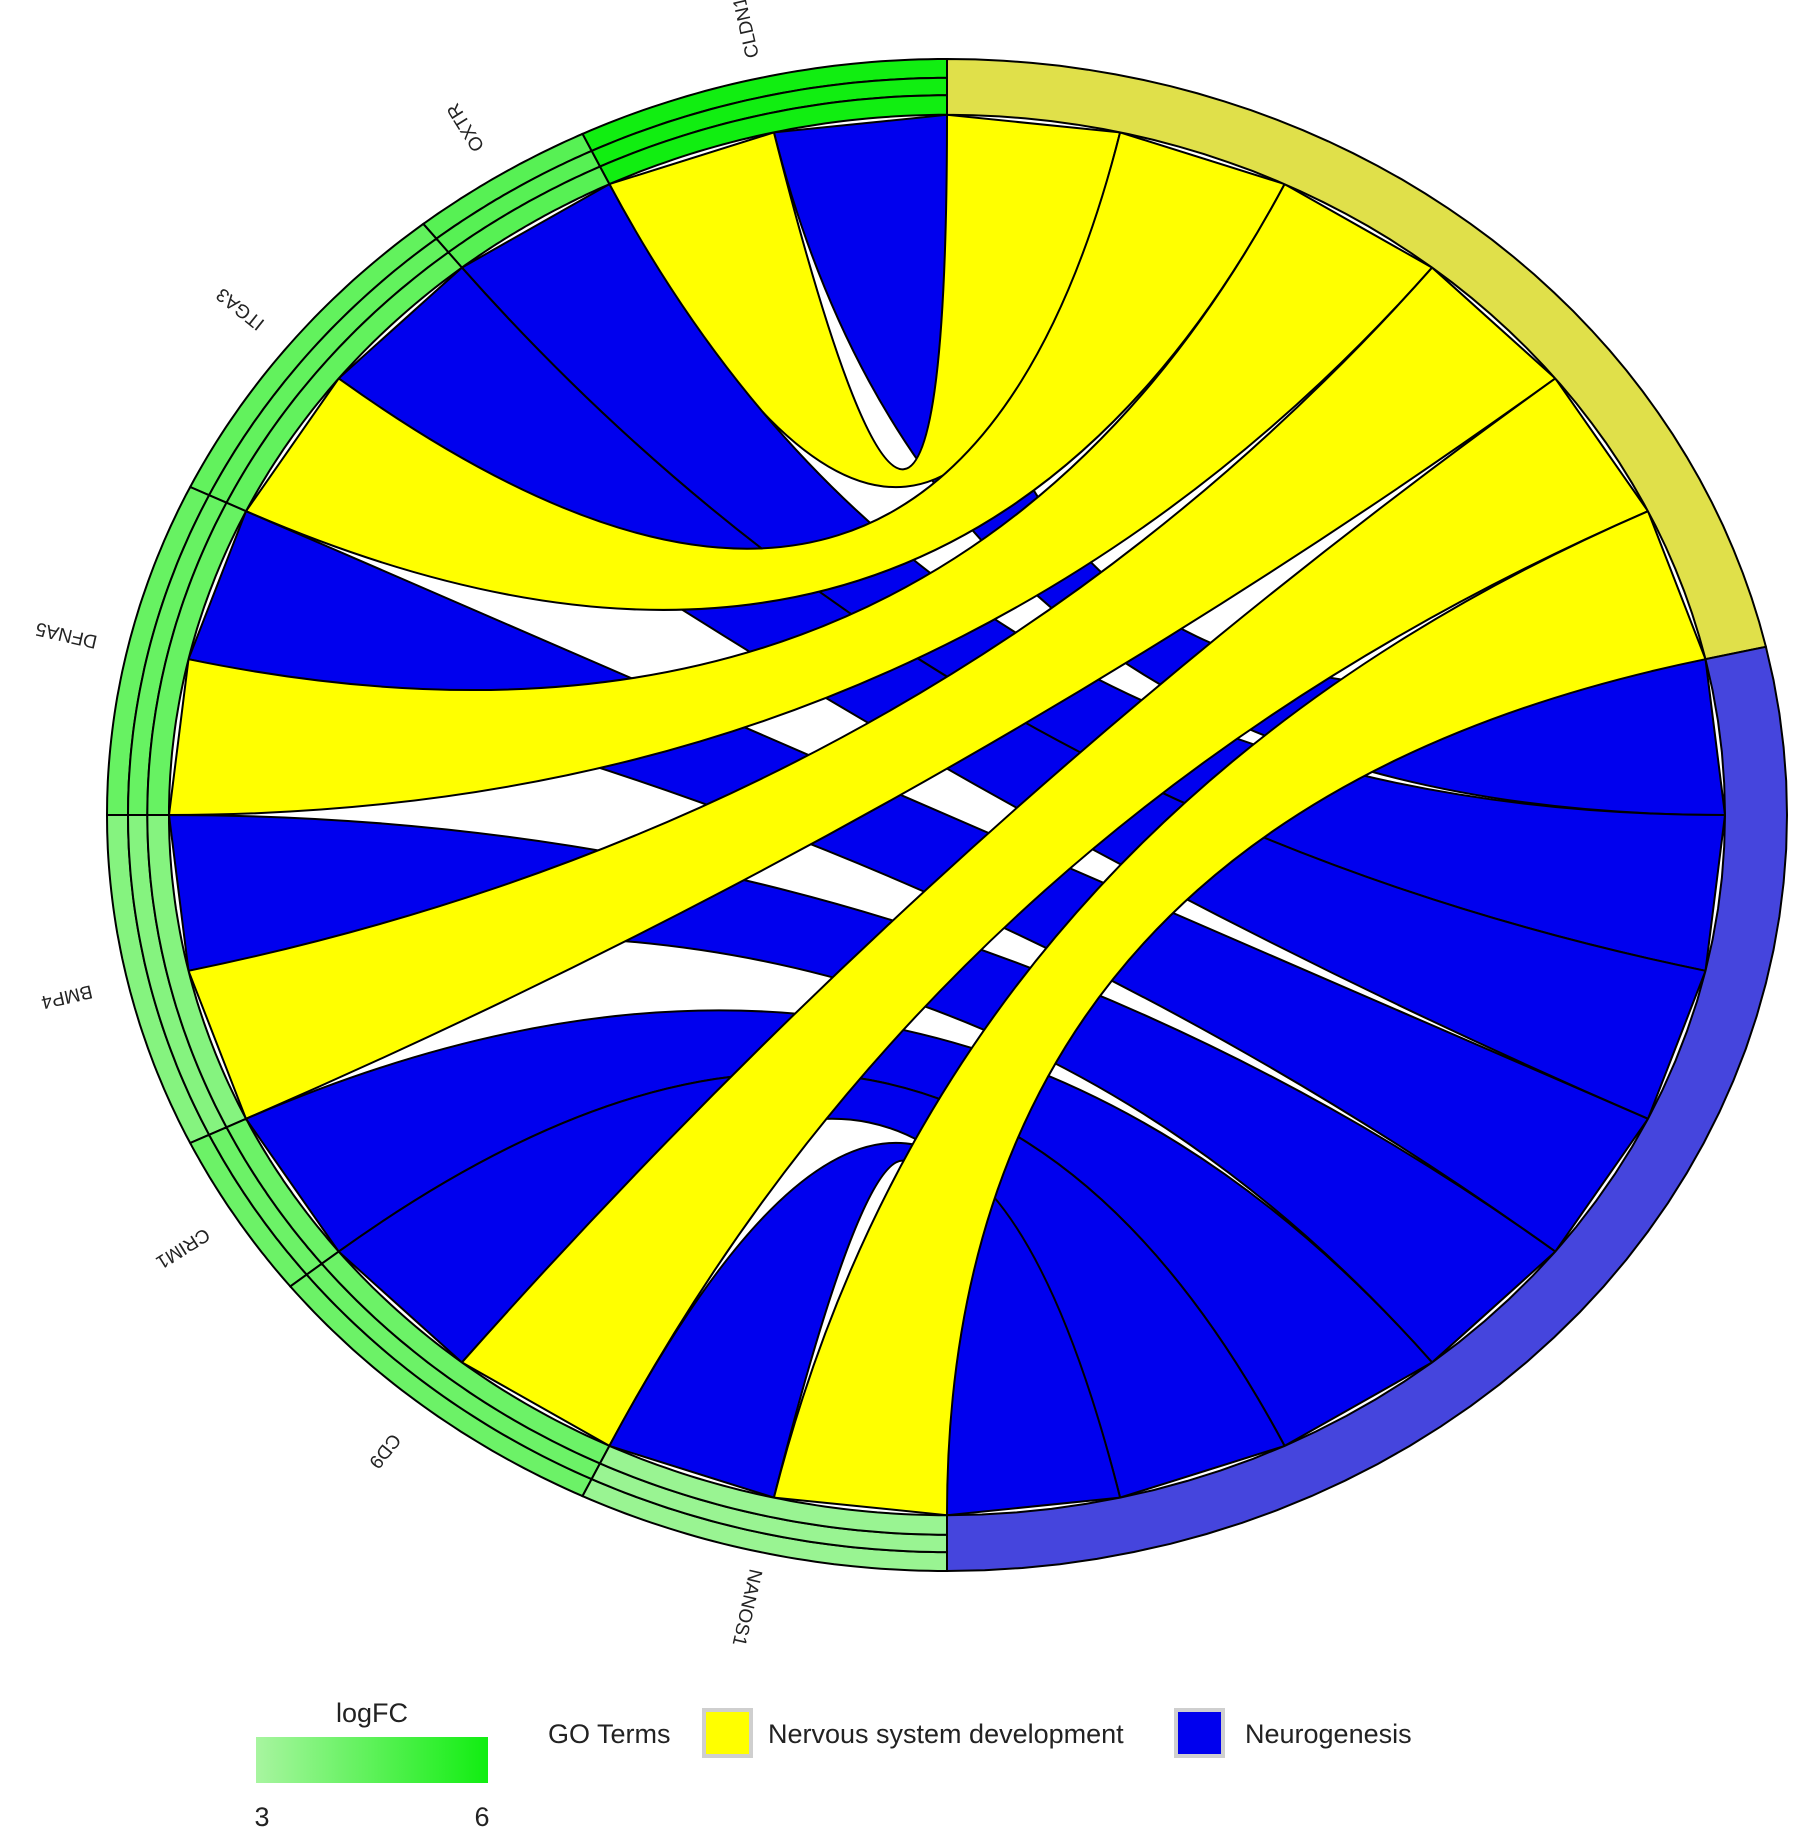  Describe the element at coordinates (66, 634) in the screenshot. I see `gene-label-dfna5: DFNA5` at that location.